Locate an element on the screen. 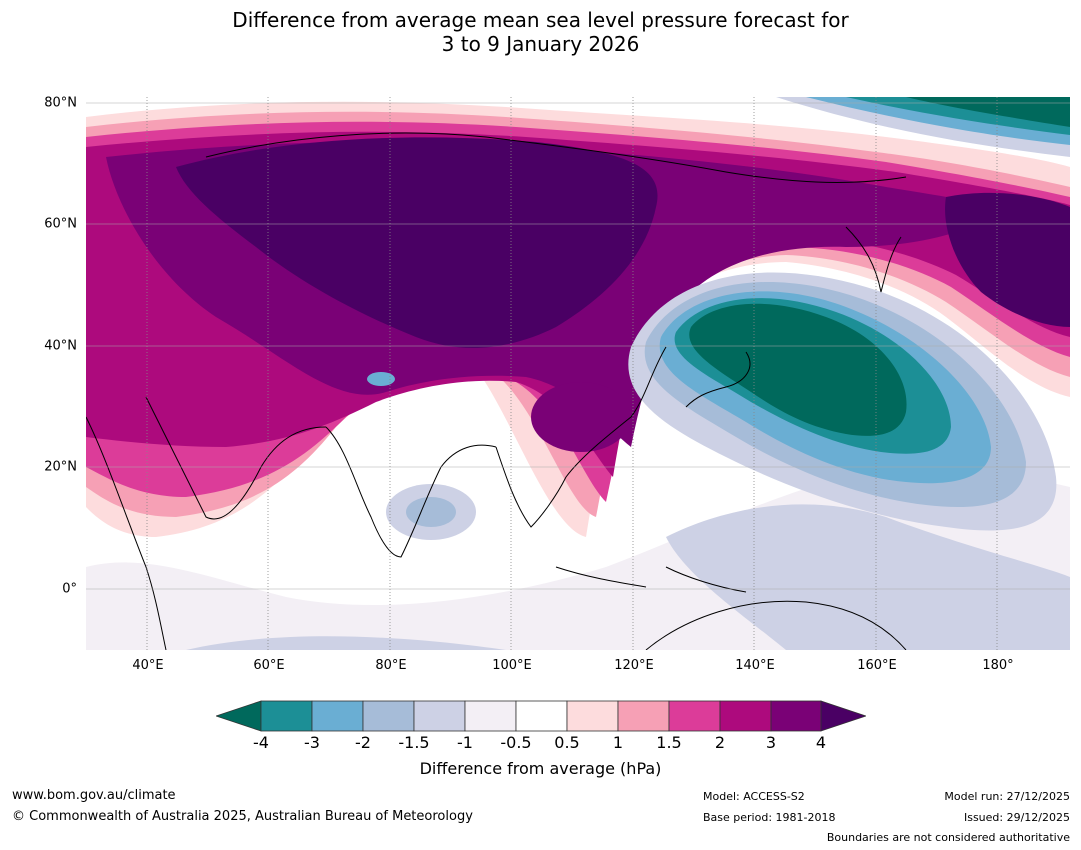 The image size is (1081, 850). coast-india is located at coordinates (411, 492).